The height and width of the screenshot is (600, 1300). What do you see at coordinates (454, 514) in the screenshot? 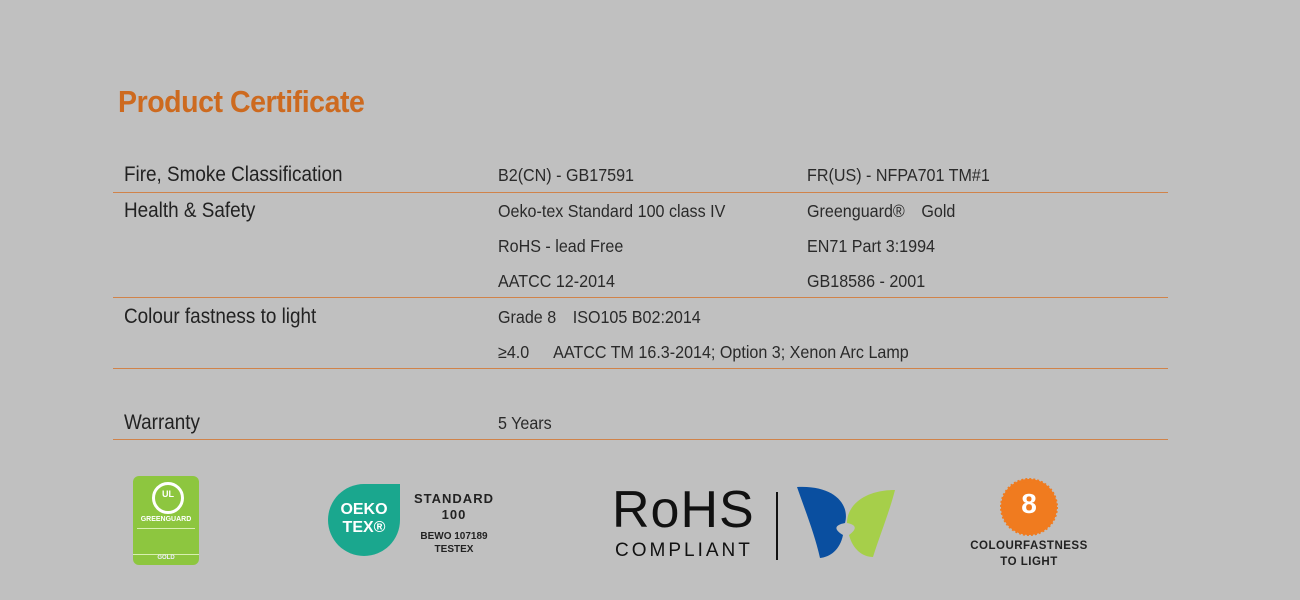
I see `oekotex-100: 100` at bounding box center [454, 514].